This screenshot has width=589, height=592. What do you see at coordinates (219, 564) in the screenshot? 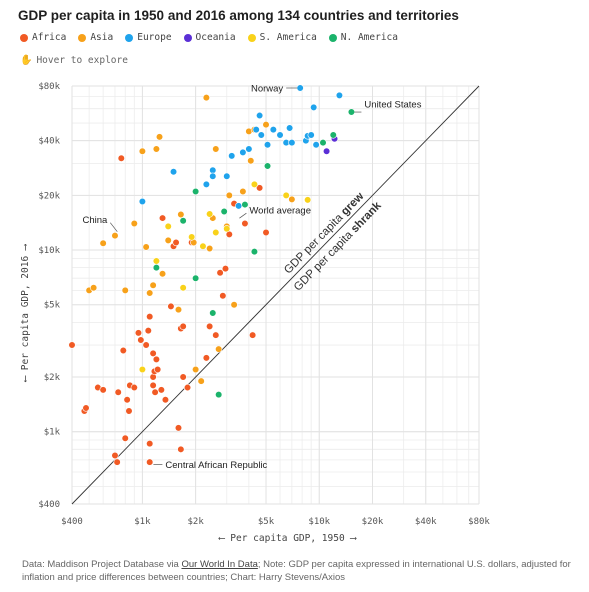
I see `source-link: Our World In Data` at bounding box center [219, 564].